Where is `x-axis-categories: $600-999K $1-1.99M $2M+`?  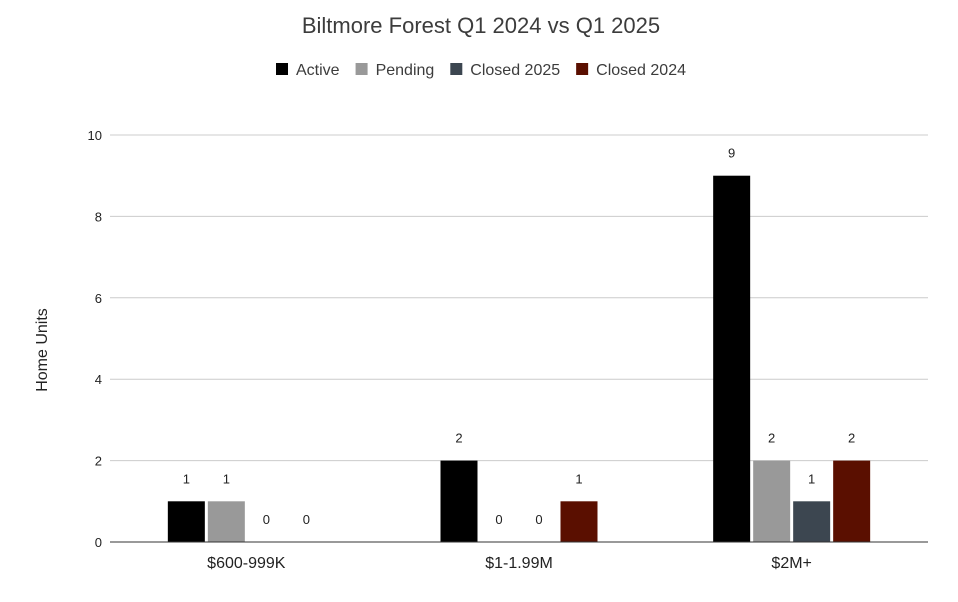
x-axis-categories: $600-999K $1-1.99M $2M+ is located at coordinates (509, 563).